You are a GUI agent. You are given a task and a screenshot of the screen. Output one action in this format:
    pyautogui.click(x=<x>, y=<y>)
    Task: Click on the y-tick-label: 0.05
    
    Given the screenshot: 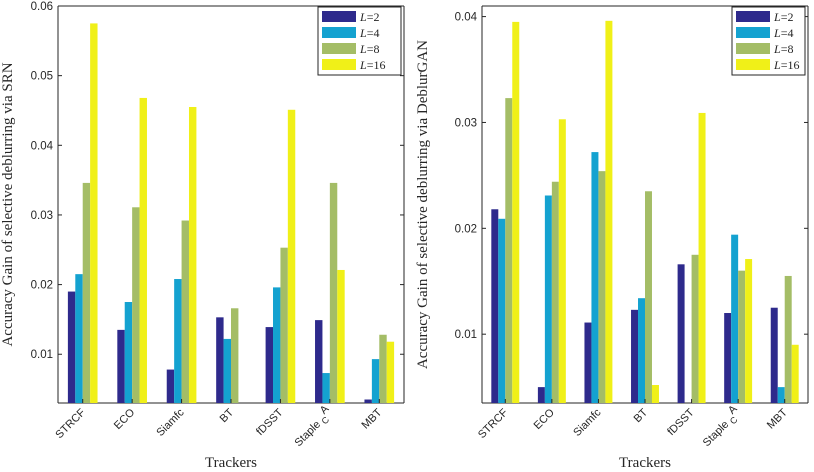 What is the action you would take?
    pyautogui.click(x=42, y=77)
    